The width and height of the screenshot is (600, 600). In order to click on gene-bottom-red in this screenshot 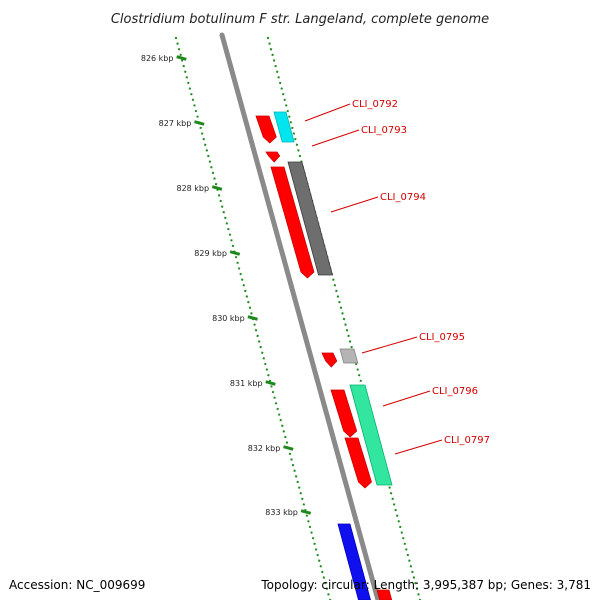, I will do `click(384, 594)`.